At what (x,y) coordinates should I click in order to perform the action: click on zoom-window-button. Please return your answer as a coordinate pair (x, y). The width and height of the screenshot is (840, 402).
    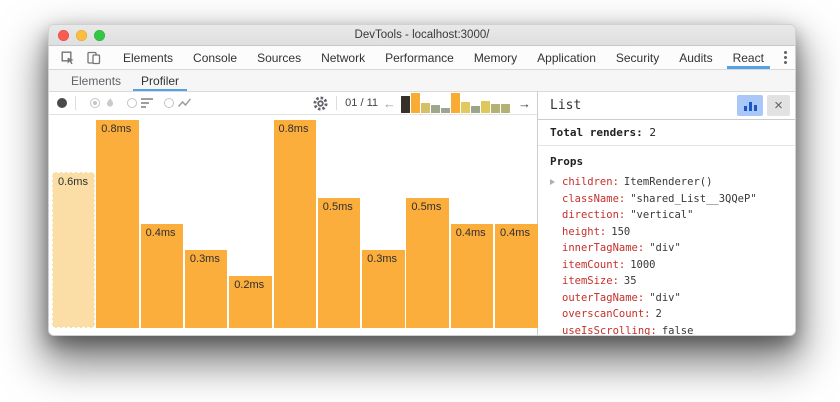
    Looking at the image, I should click on (99, 35).